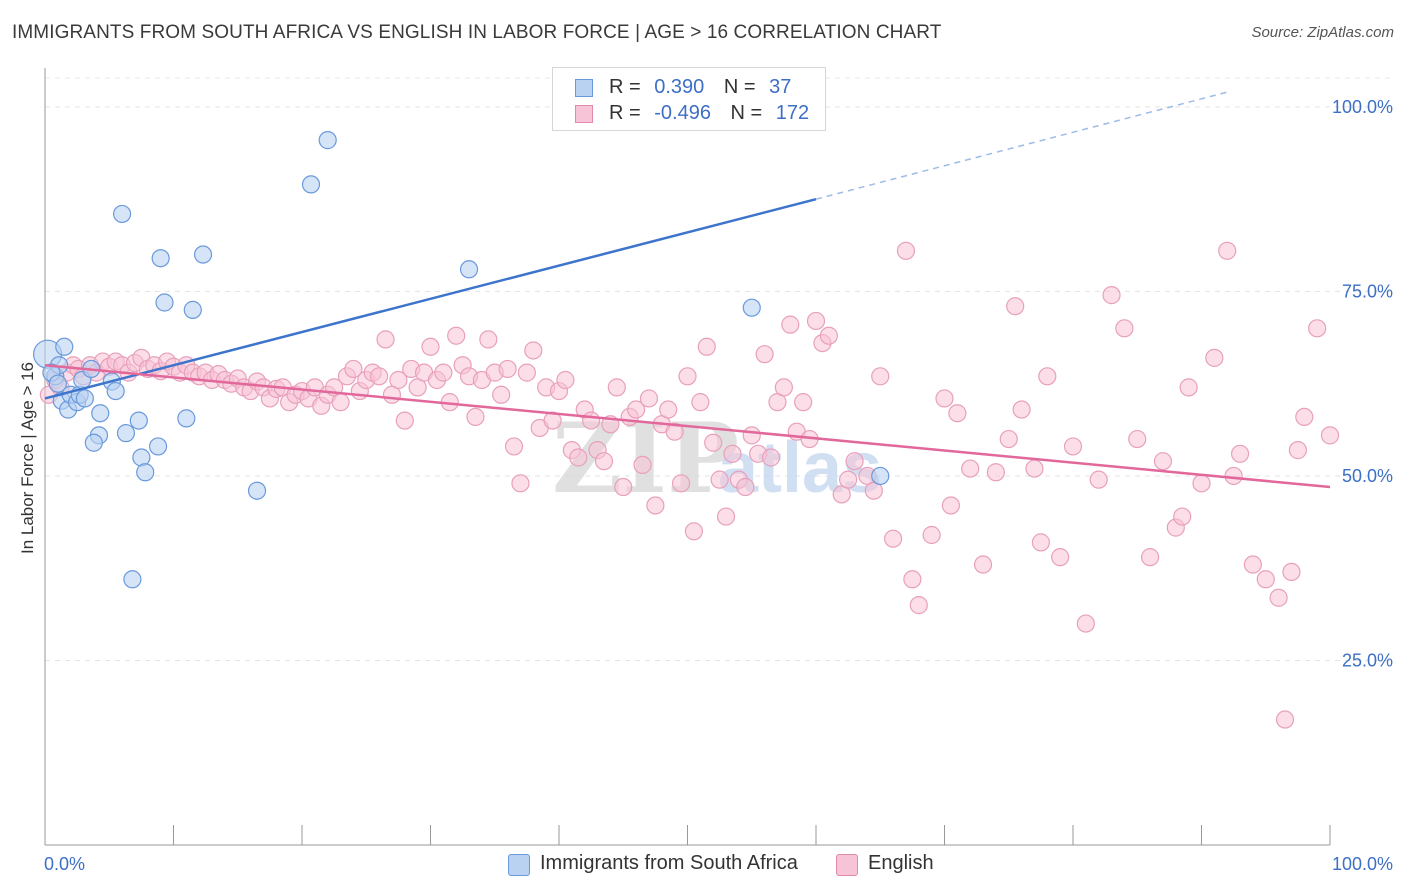  What do you see at coordinates (1362, 864) in the screenshot?
I see `x-tick-label: 100.0%` at bounding box center [1362, 864].